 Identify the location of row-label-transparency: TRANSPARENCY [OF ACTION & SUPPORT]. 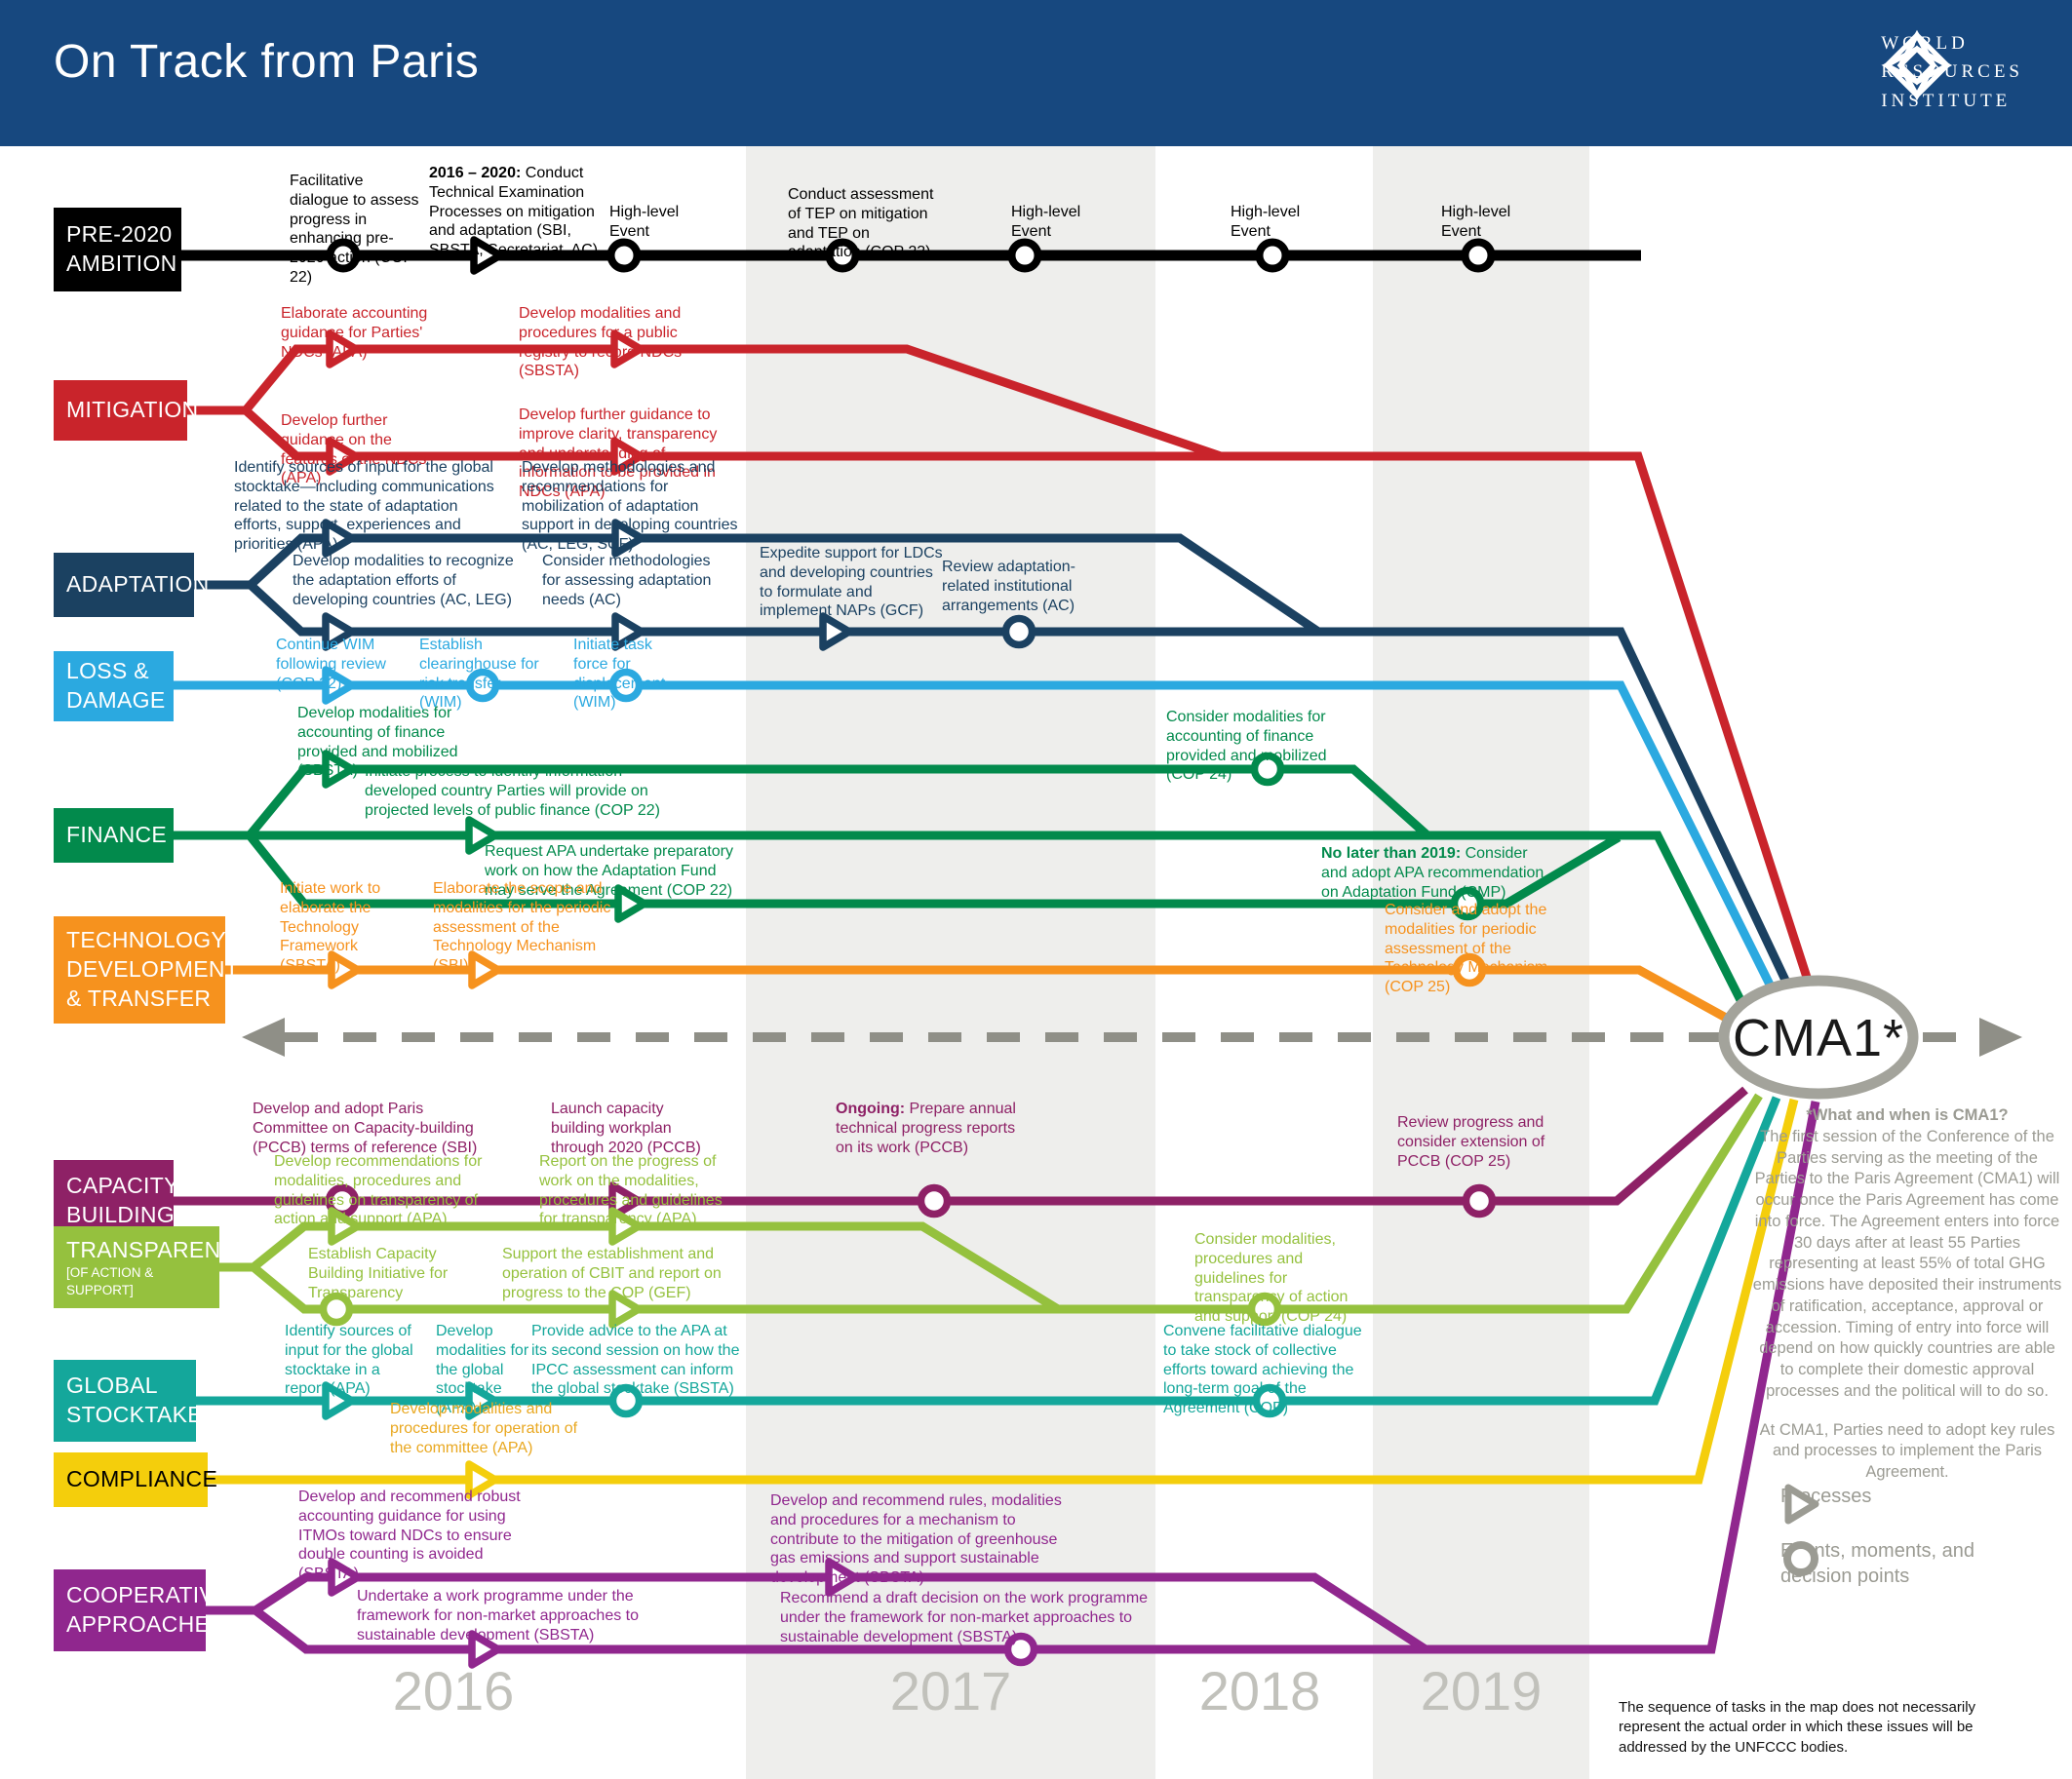
(153, 1267).